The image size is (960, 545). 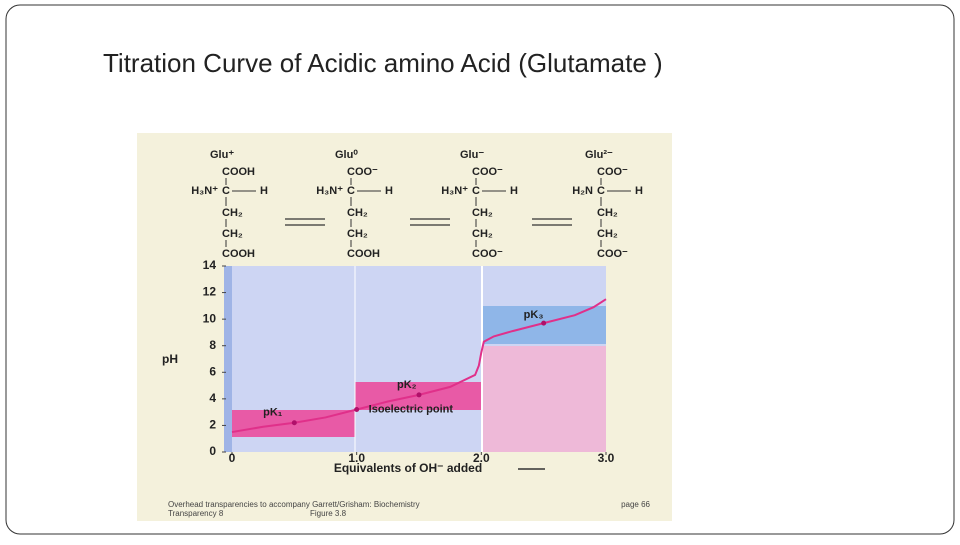 I want to click on region, so click(x=544, y=399).